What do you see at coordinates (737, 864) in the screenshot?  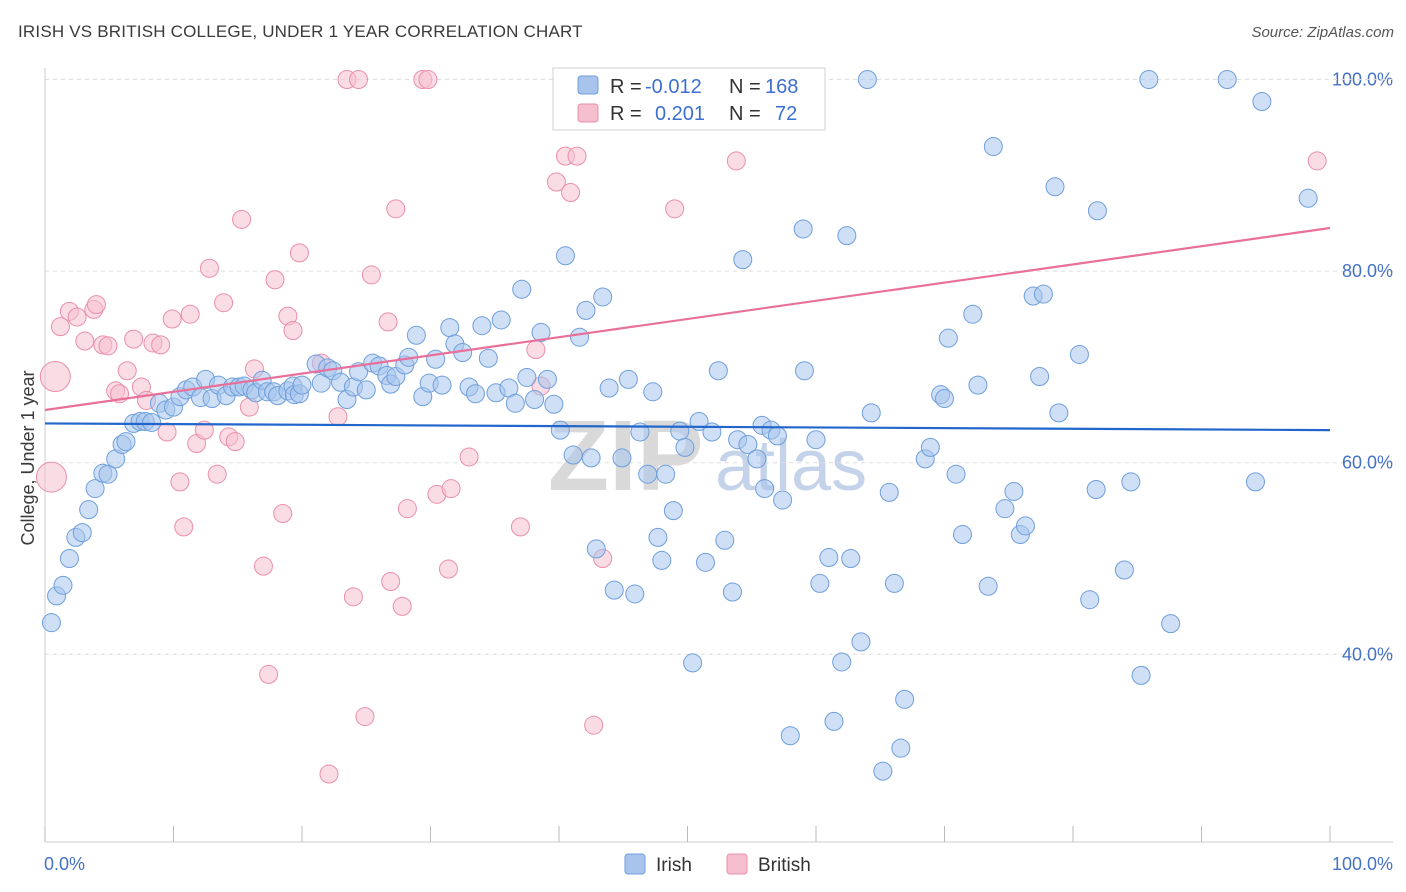 I see `bottom-legend-british-swatch` at bounding box center [737, 864].